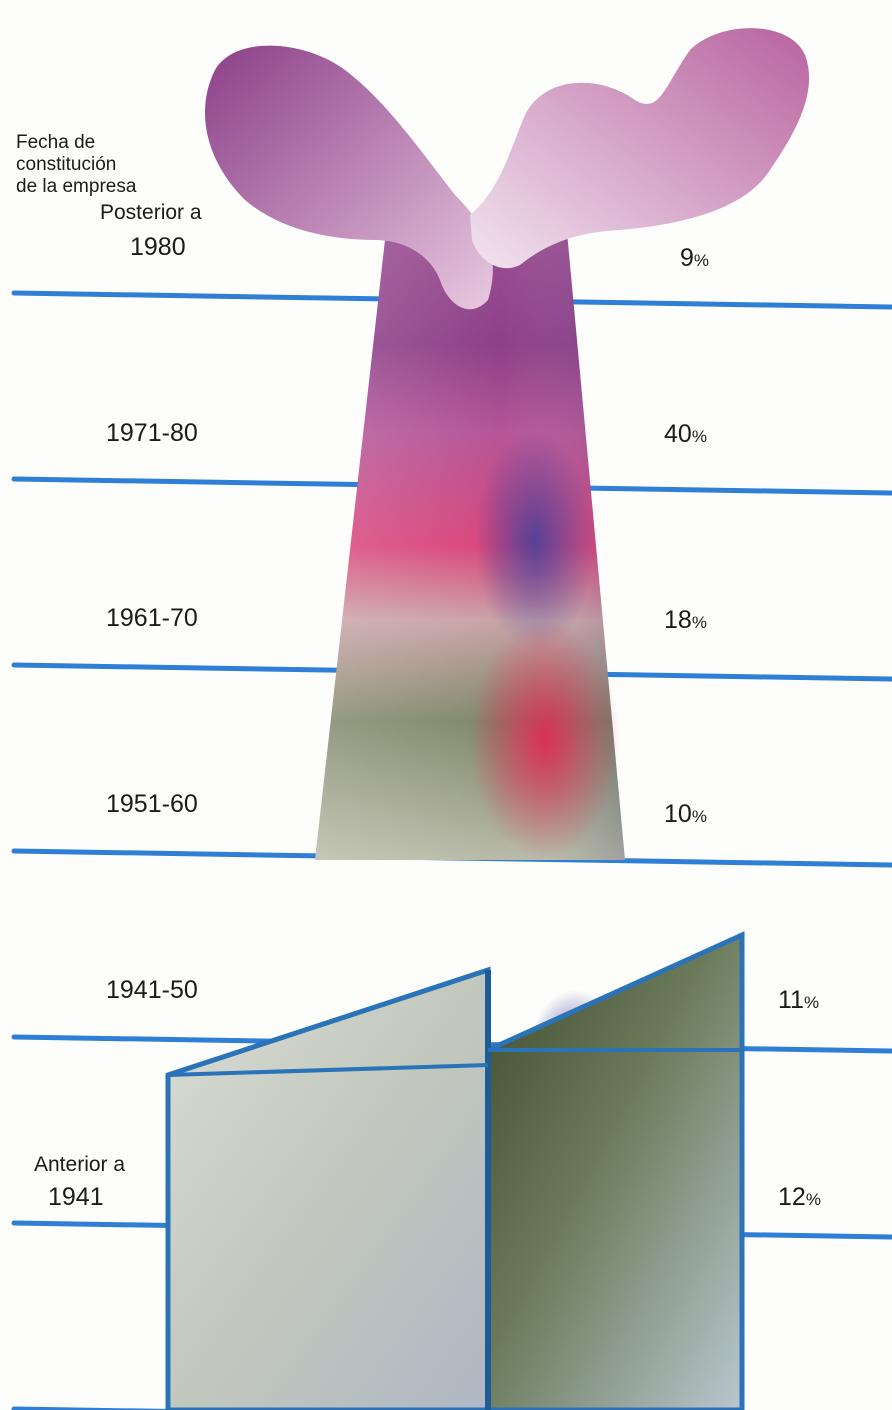 This screenshot has width=892, height=1410. Describe the element at coordinates (76, 186) in the screenshot. I see `chart-title-line-3: de la empresa` at that location.